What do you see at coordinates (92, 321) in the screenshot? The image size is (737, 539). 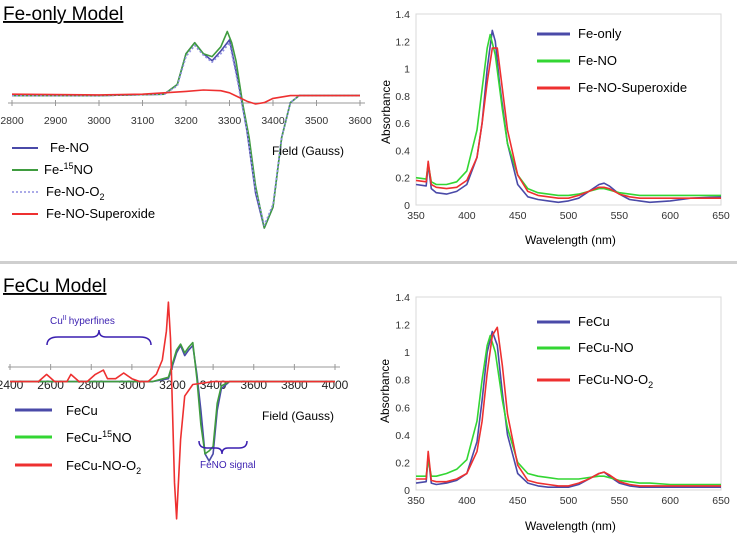 I see `hyperfines-word: hyperfines` at bounding box center [92, 321].